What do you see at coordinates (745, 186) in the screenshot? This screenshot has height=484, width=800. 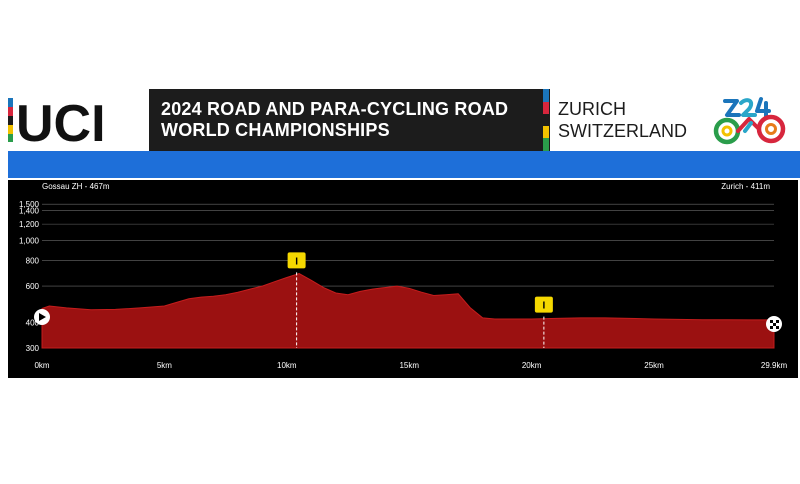 I see `finish-location-label: Zurich - 411m` at bounding box center [745, 186].